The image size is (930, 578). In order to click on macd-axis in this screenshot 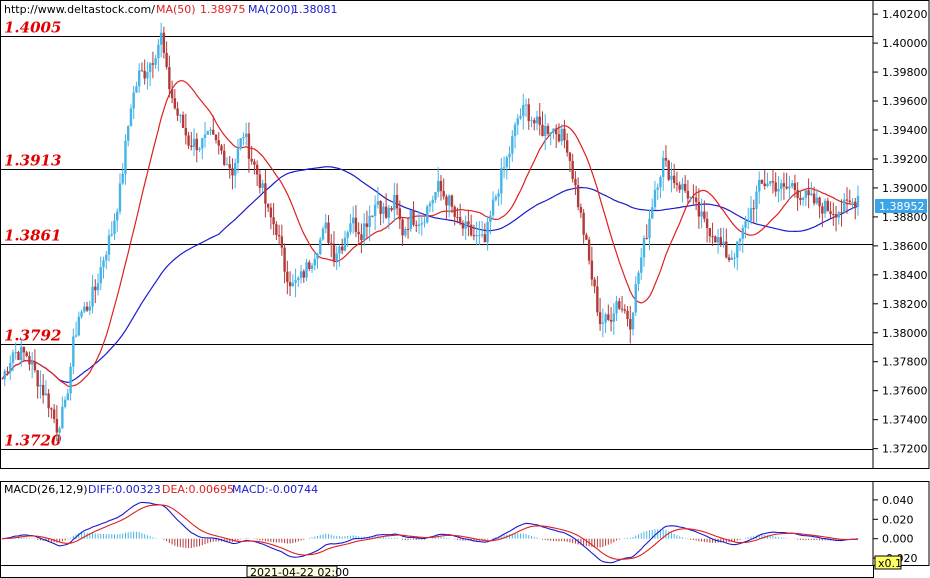, I will do `click(901, 523)`.